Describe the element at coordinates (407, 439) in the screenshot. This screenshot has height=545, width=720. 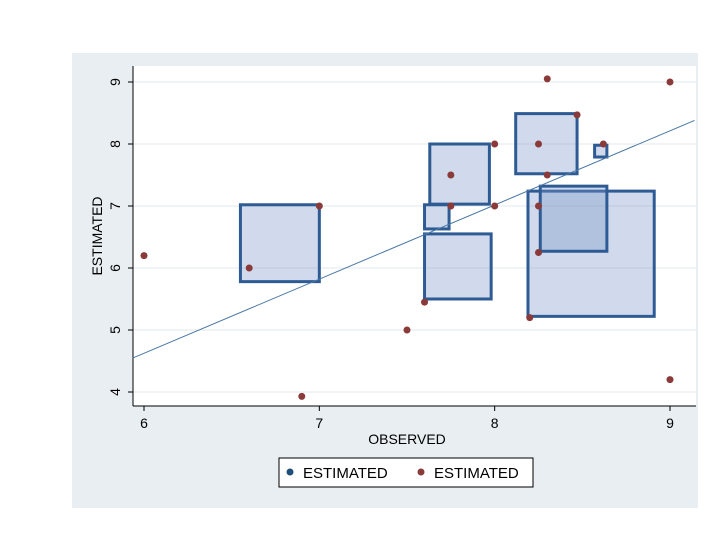
I see `x-axis-label: OBSERVED` at that location.